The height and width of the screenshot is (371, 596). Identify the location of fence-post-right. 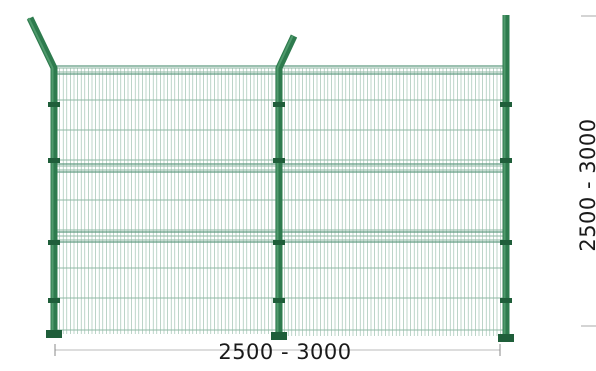
(506, 177).